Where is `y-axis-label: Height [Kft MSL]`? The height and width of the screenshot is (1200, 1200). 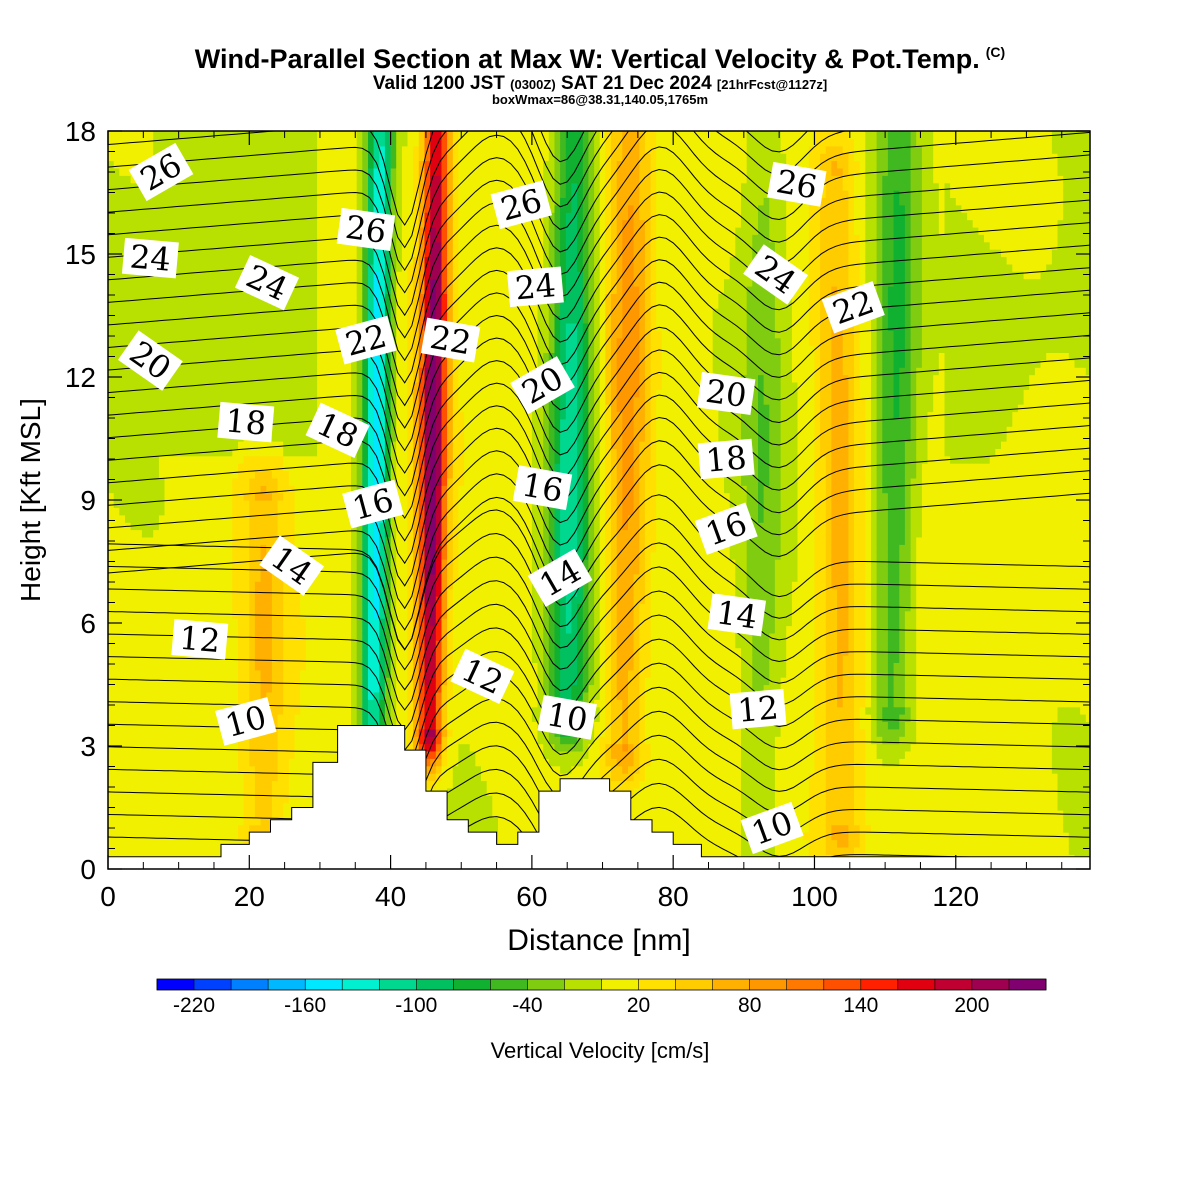
y-axis-label: Height [Kft MSL] is located at coordinates (30, 500).